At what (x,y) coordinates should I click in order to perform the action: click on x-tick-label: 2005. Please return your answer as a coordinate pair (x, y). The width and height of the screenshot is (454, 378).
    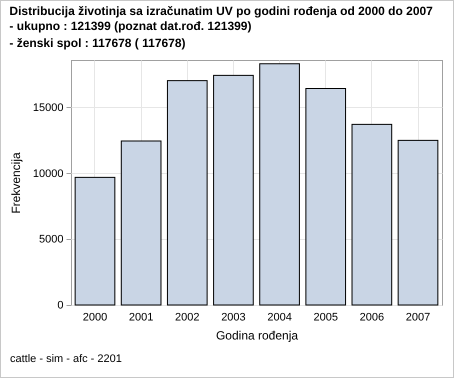
    Looking at the image, I should click on (325, 318).